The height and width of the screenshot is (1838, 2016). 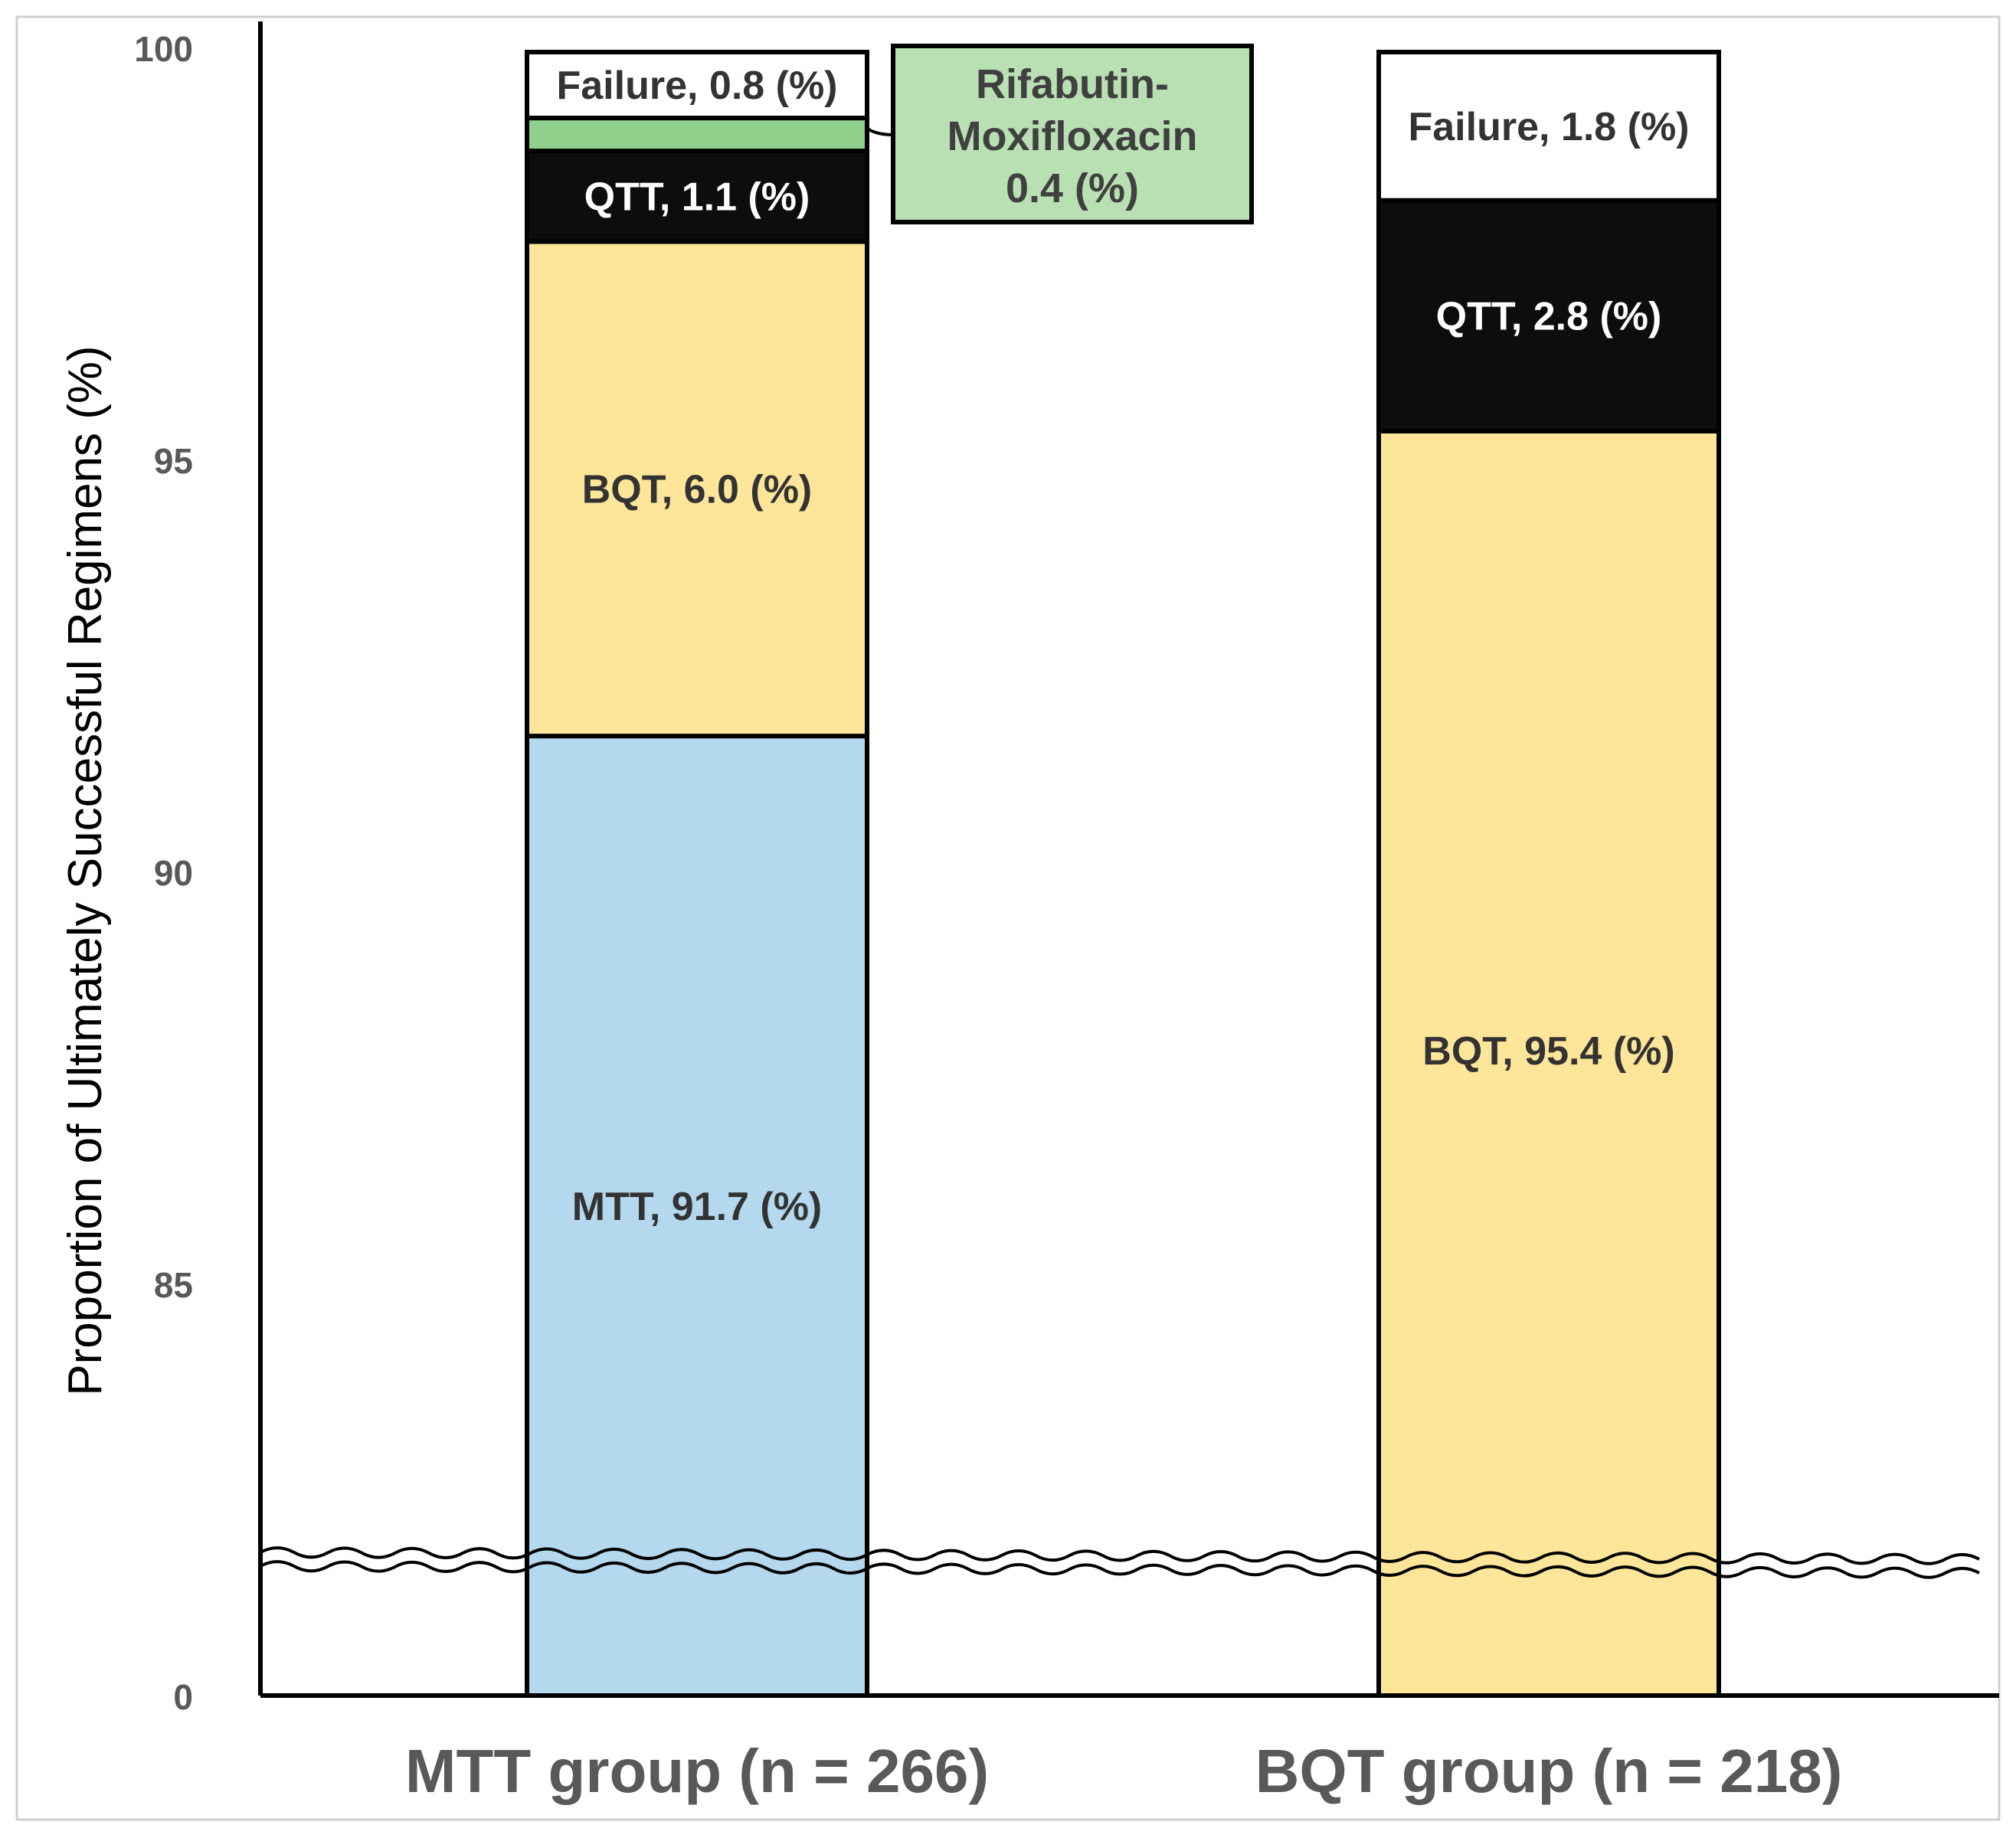 What do you see at coordinates (173, 1285) in the screenshot?
I see `y-tick-label-85: 85` at bounding box center [173, 1285].